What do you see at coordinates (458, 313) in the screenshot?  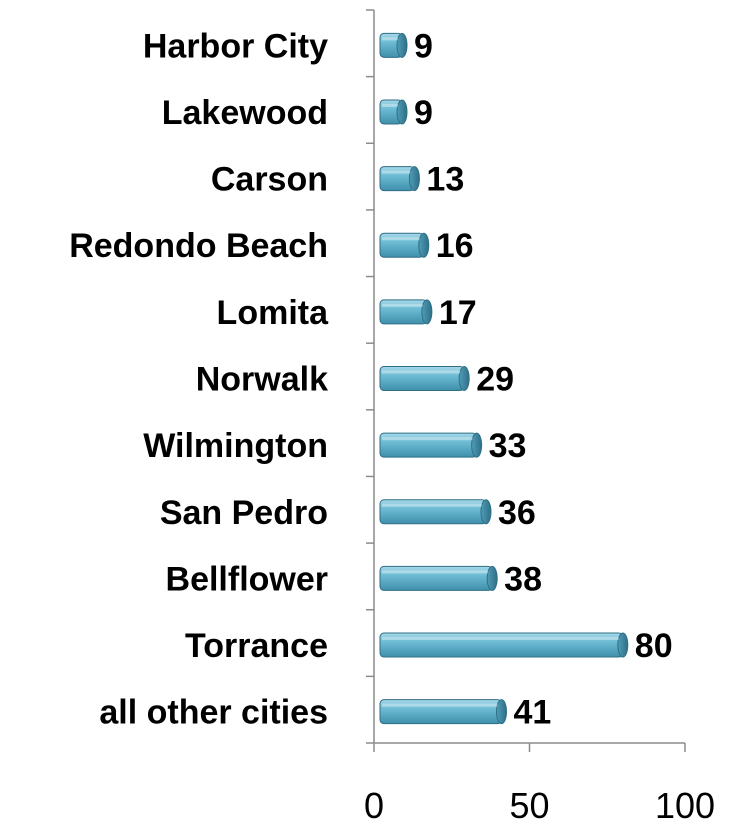 I see `value-label: 17` at bounding box center [458, 313].